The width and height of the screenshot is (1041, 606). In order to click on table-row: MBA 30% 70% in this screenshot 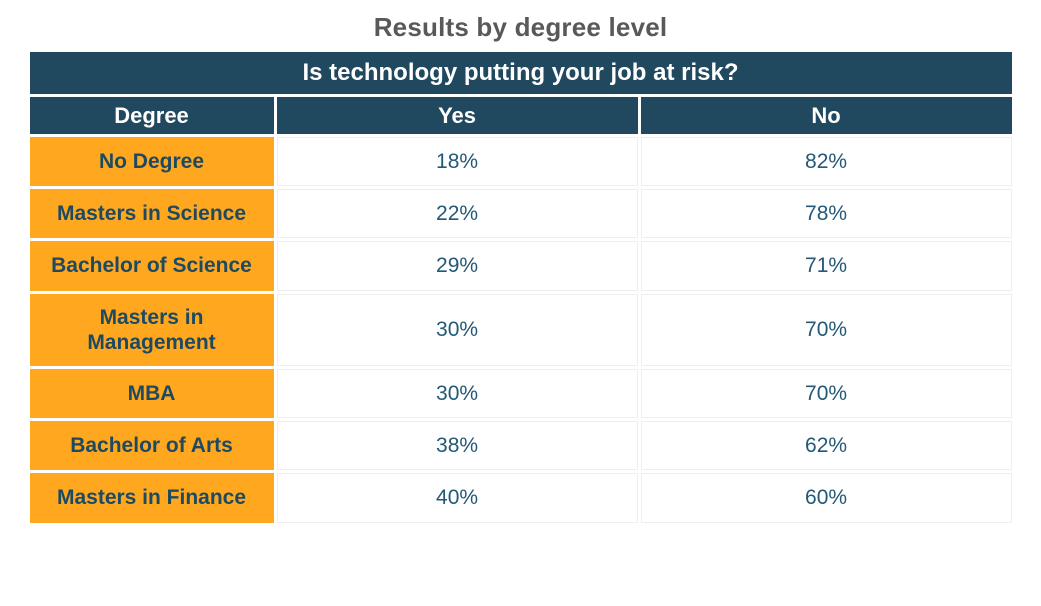, I will do `click(520, 393)`.